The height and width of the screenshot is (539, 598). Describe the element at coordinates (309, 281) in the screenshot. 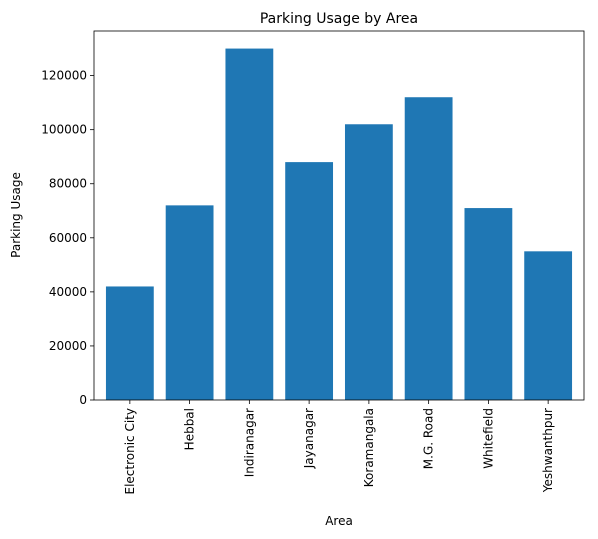

I see `bar-jayanagar` at that location.